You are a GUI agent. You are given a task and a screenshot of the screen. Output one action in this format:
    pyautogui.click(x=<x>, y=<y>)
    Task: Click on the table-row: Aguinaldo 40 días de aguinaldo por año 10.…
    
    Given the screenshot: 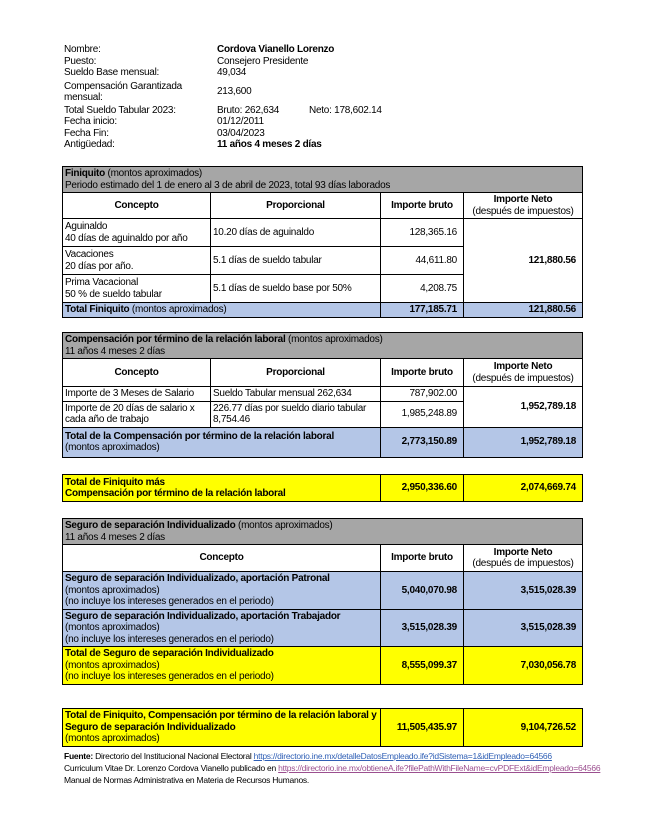 What is the action you would take?
    pyautogui.click(x=322, y=260)
    